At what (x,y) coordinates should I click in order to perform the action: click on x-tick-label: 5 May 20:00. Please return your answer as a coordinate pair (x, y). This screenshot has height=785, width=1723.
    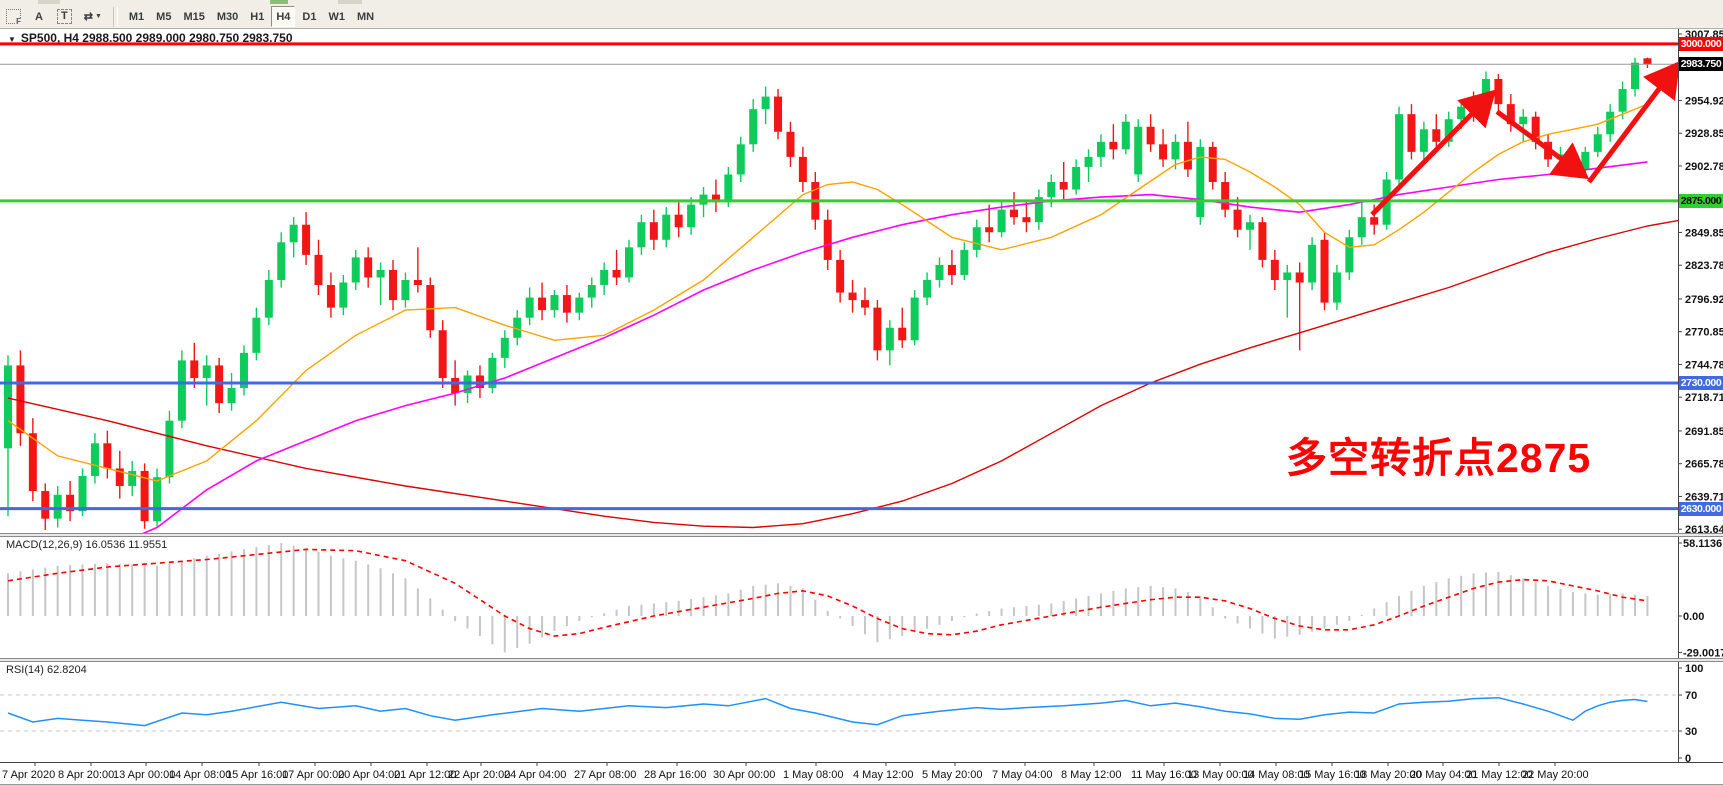
    Looking at the image, I should click on (952, 775).